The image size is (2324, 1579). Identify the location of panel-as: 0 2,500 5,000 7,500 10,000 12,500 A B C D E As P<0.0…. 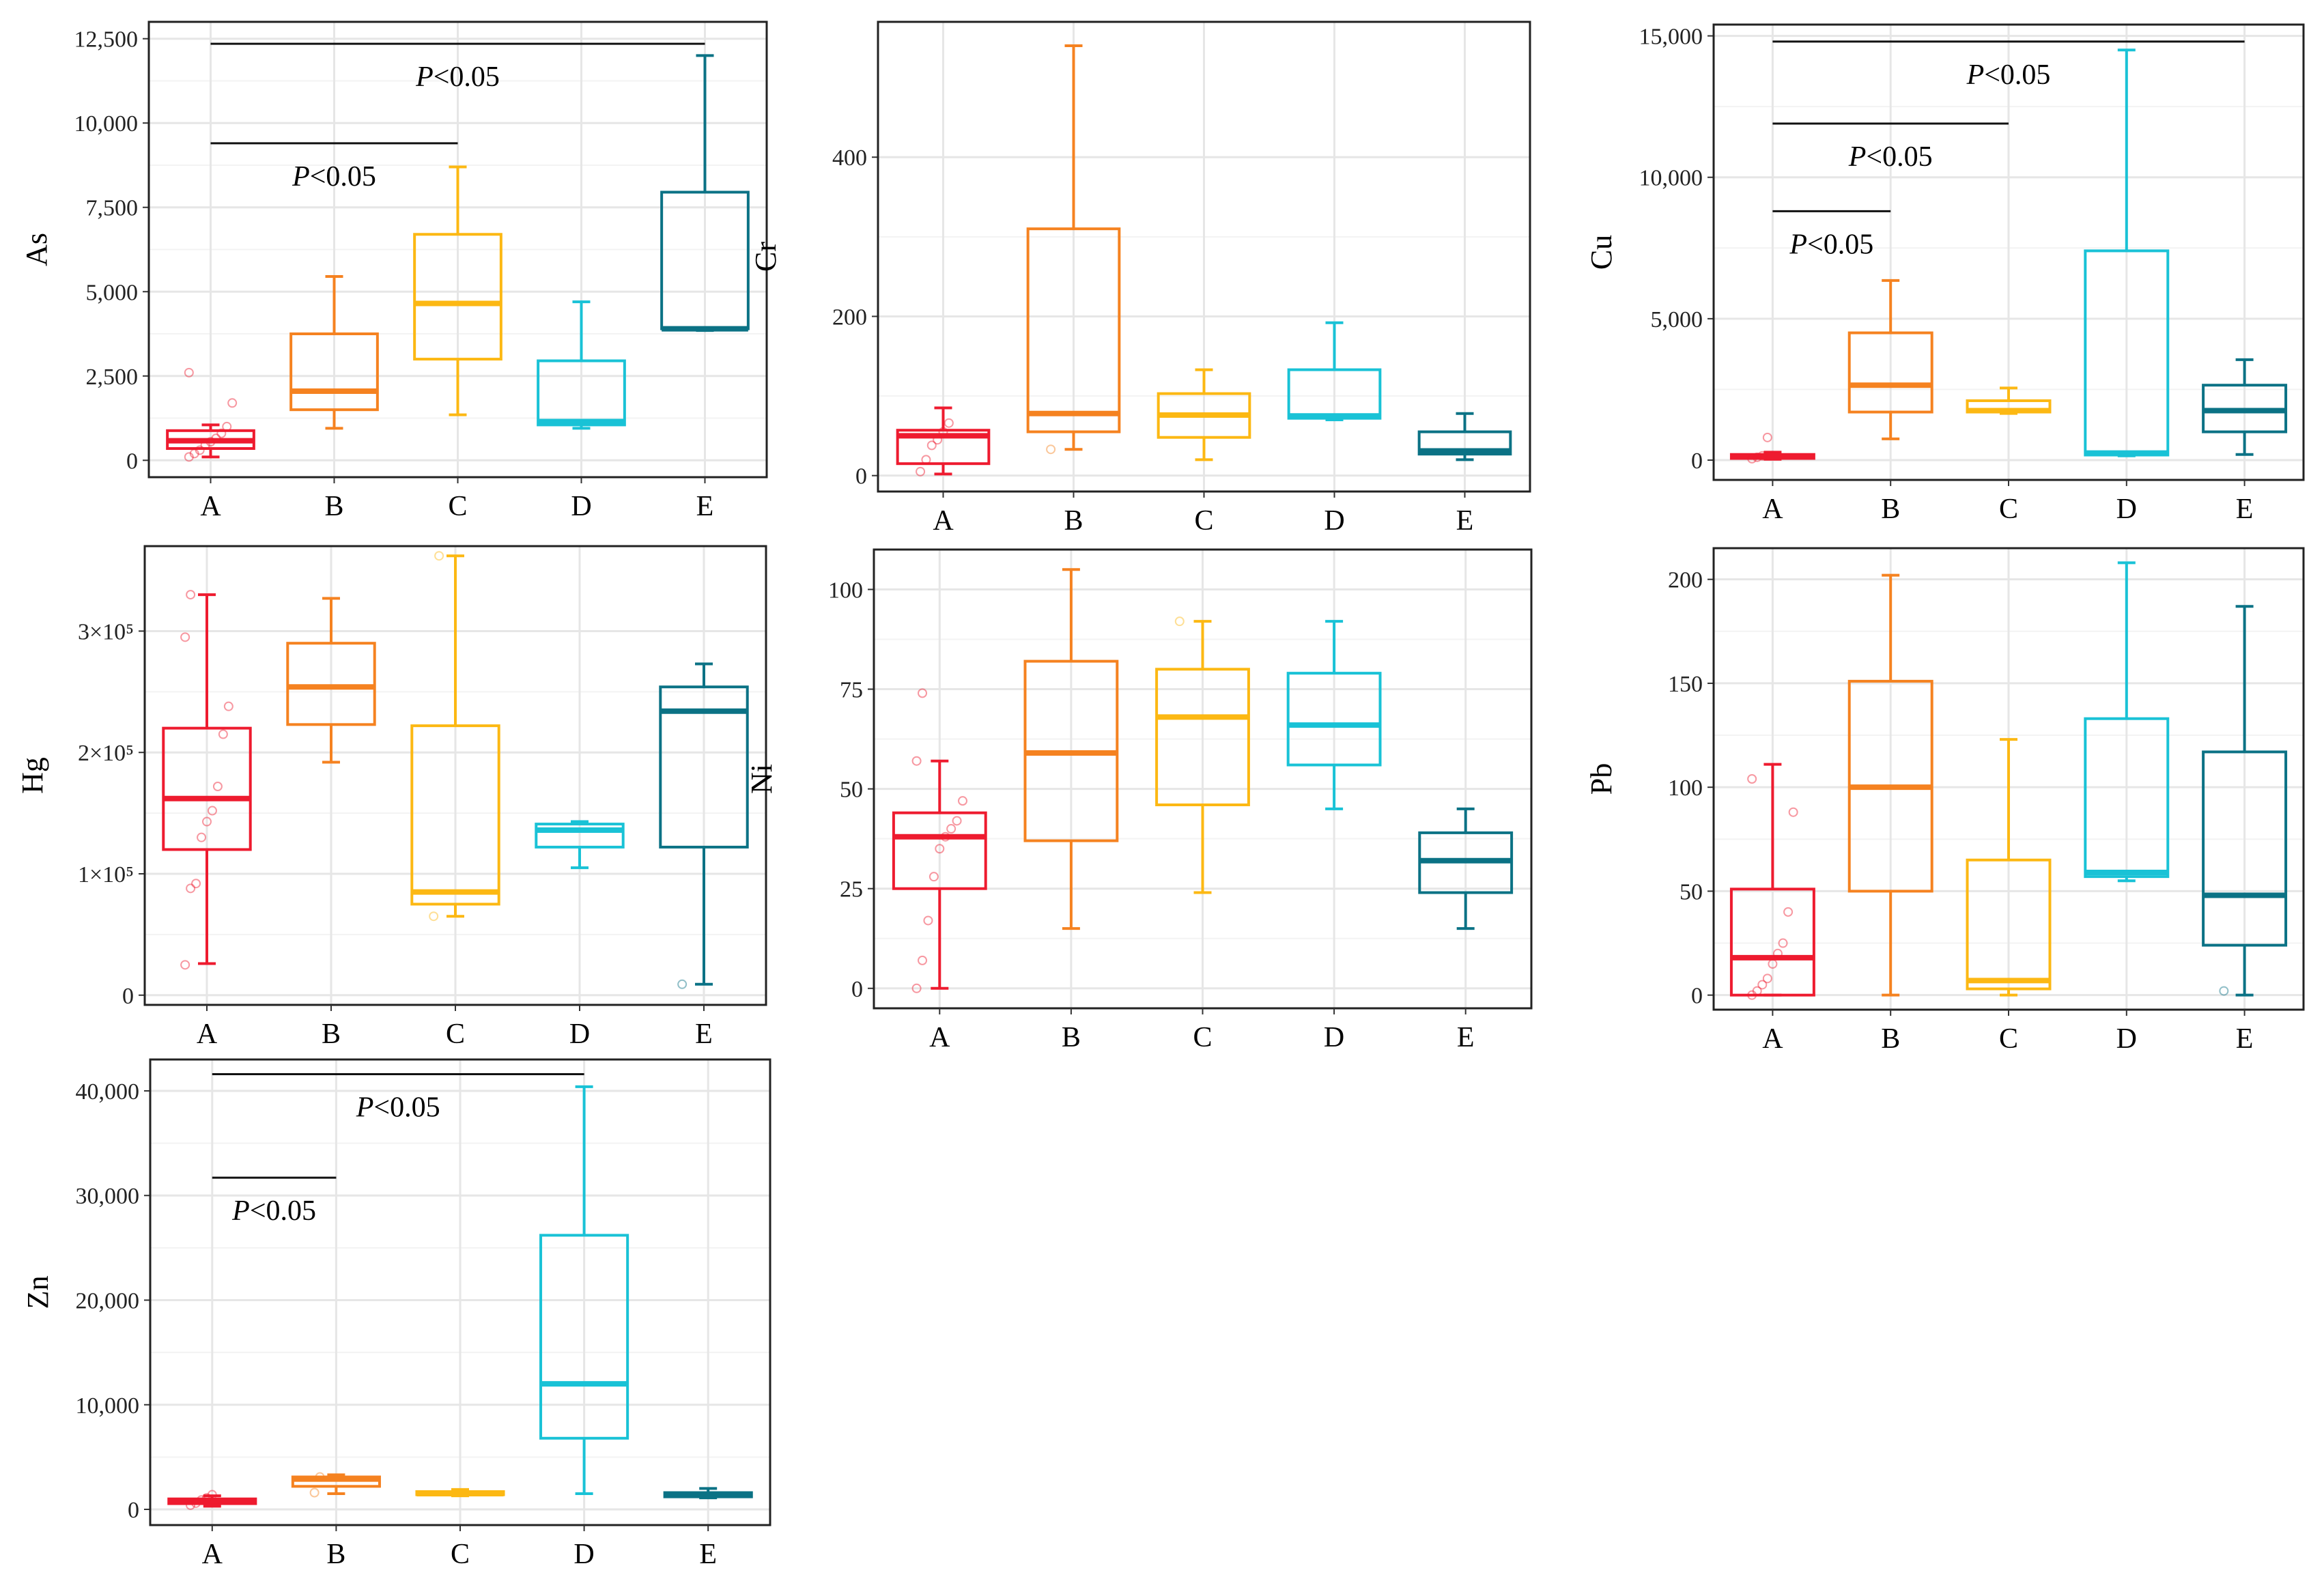
(394, 271).